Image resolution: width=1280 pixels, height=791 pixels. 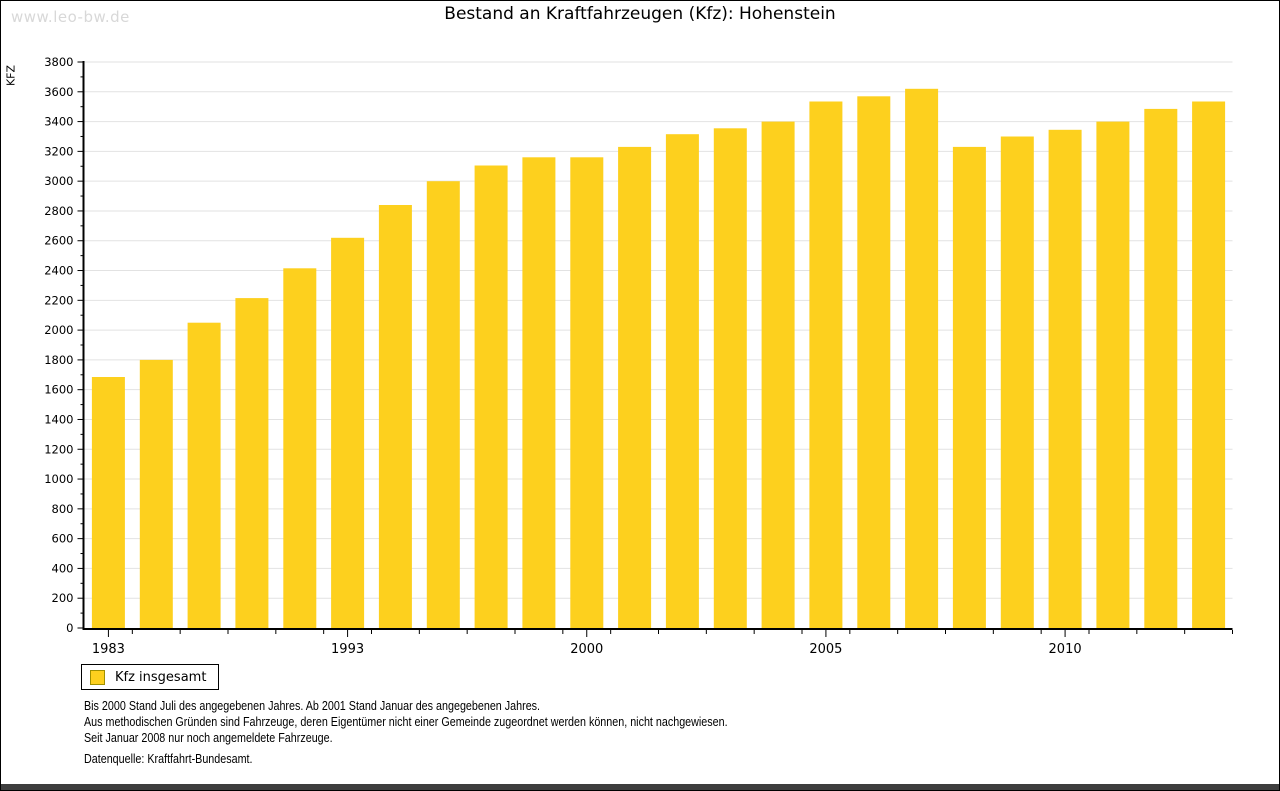 I want to click on y-tick-label: 800, so click(x=63, y=509).